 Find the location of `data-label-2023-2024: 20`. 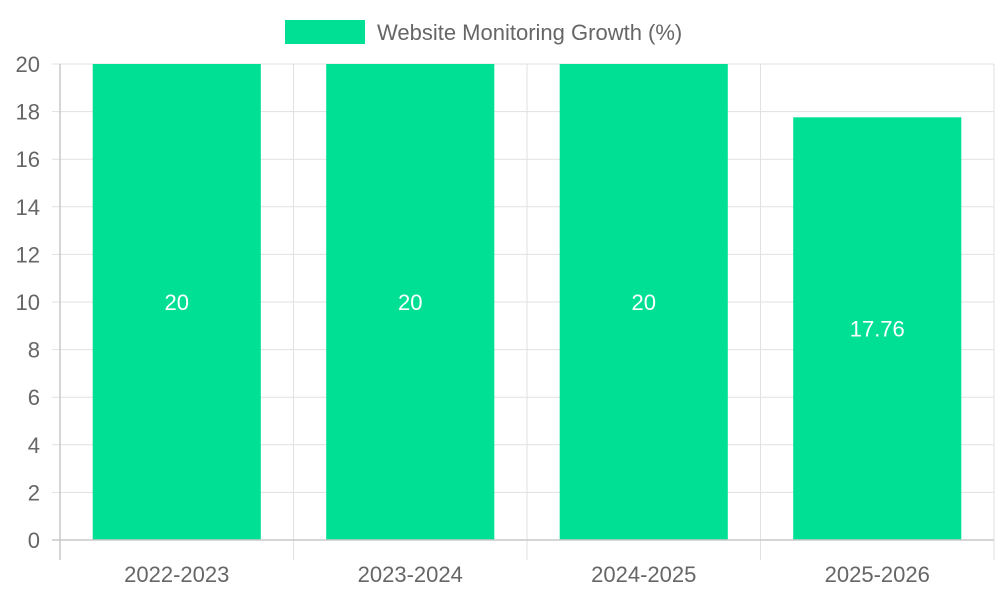

data-label-2023-2024: 20 is located at coordinates (410, 302).